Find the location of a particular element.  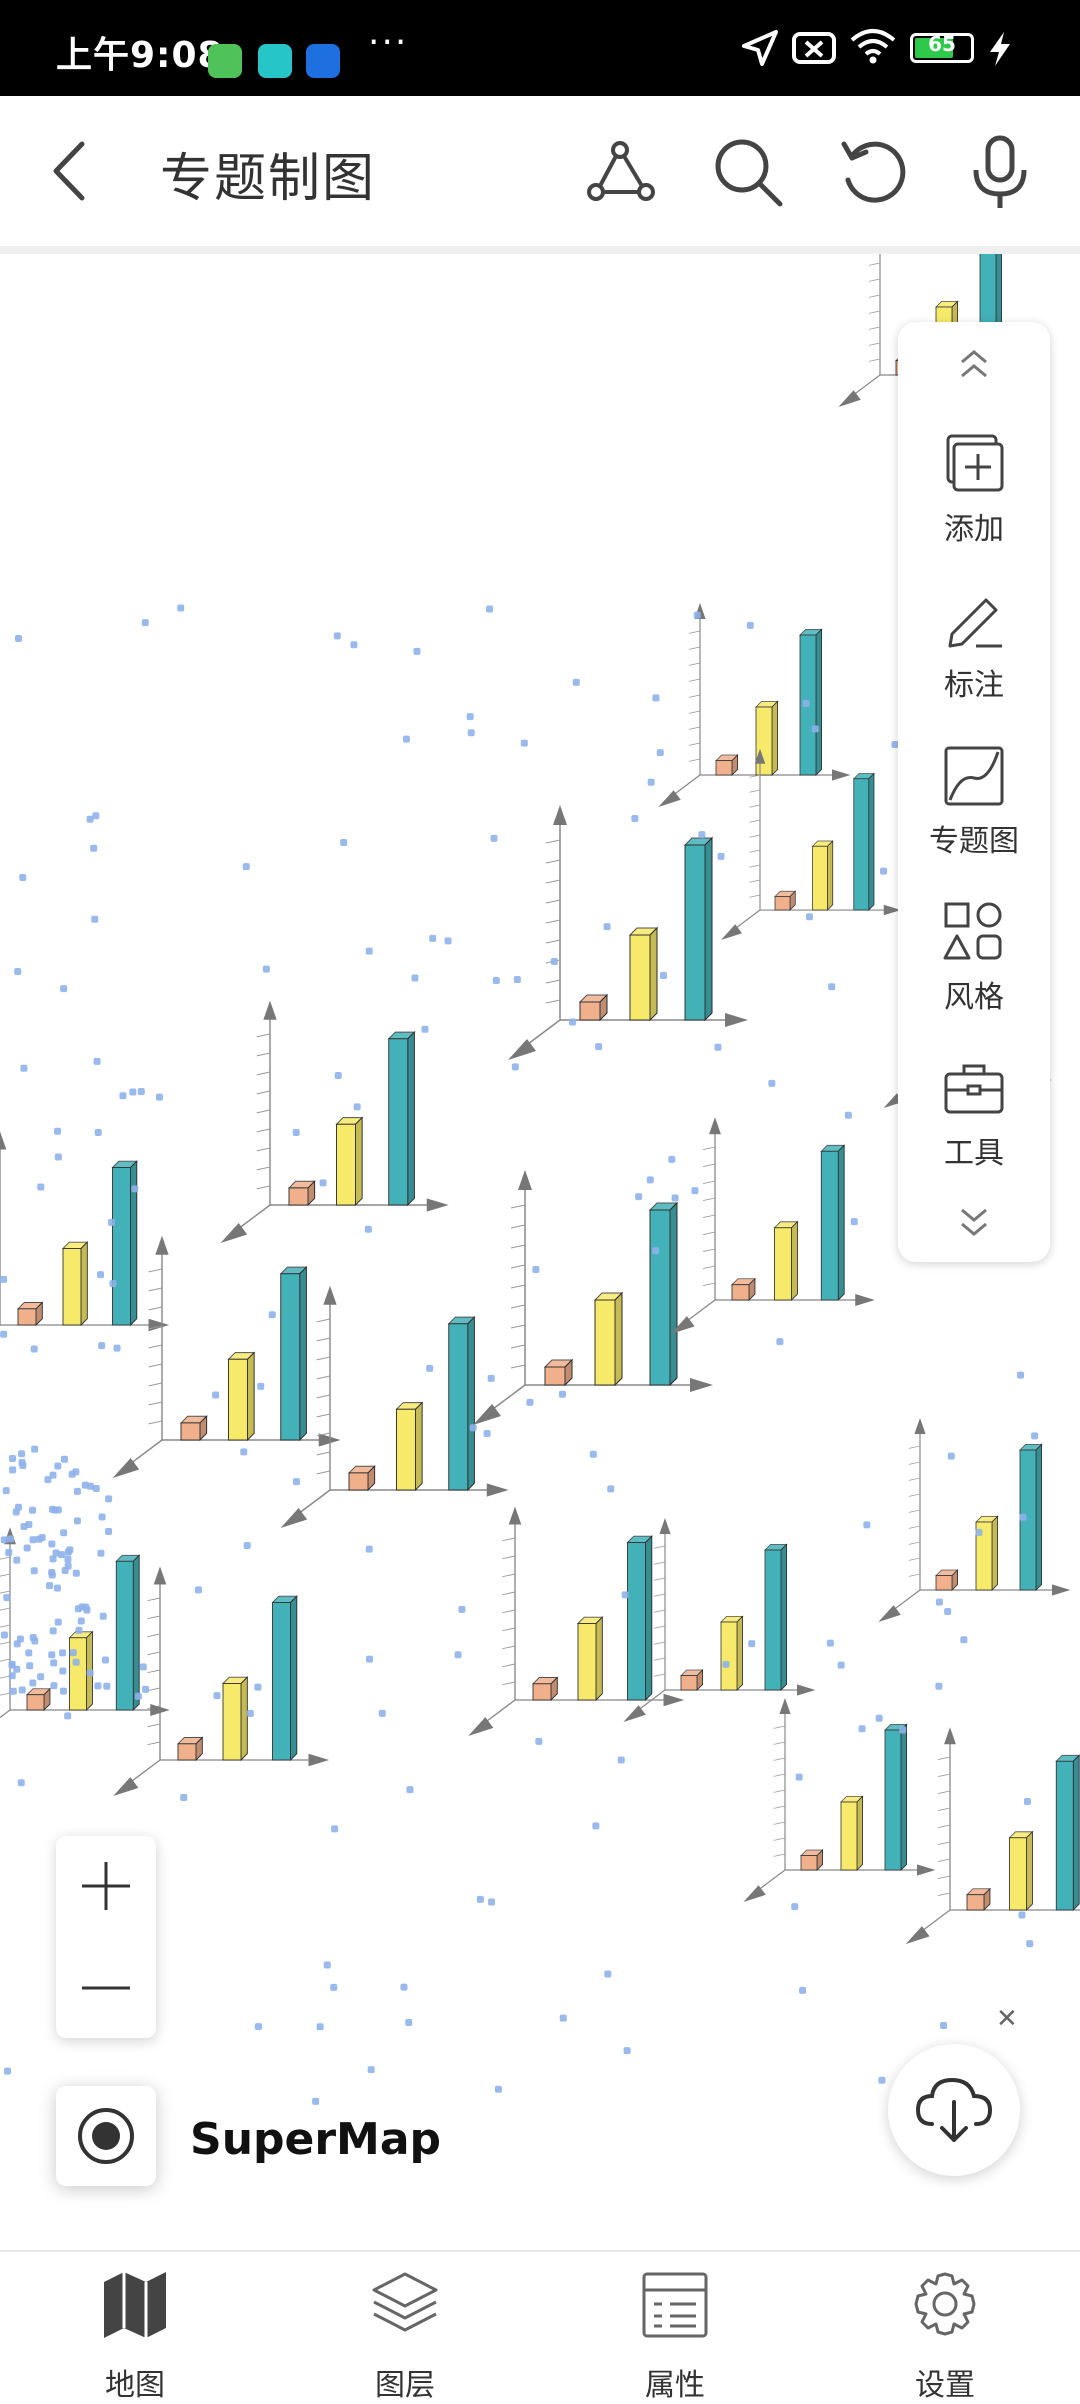

search-icon is located at coordinates (748, 172).